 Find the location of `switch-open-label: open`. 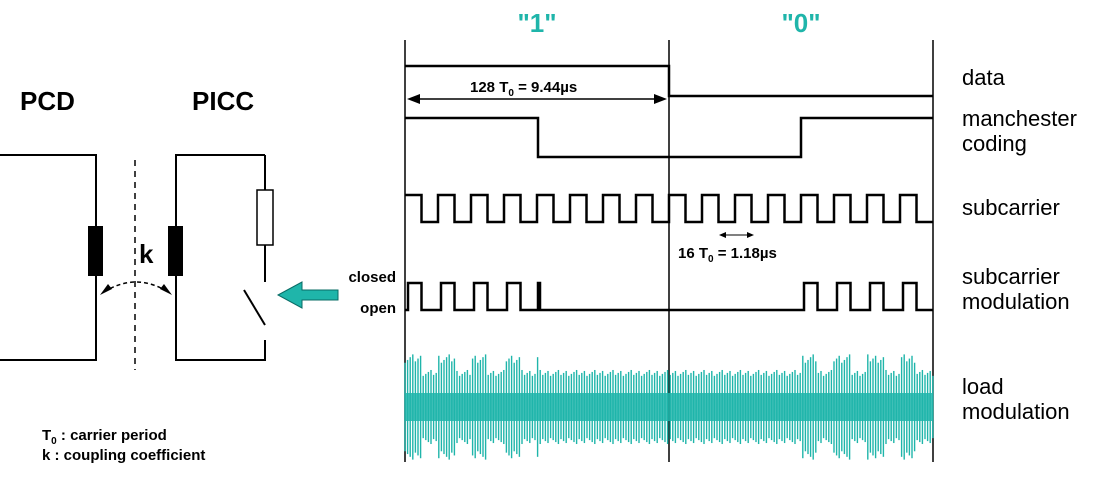

switch-open-label: open is located at coordinates (378, 308).